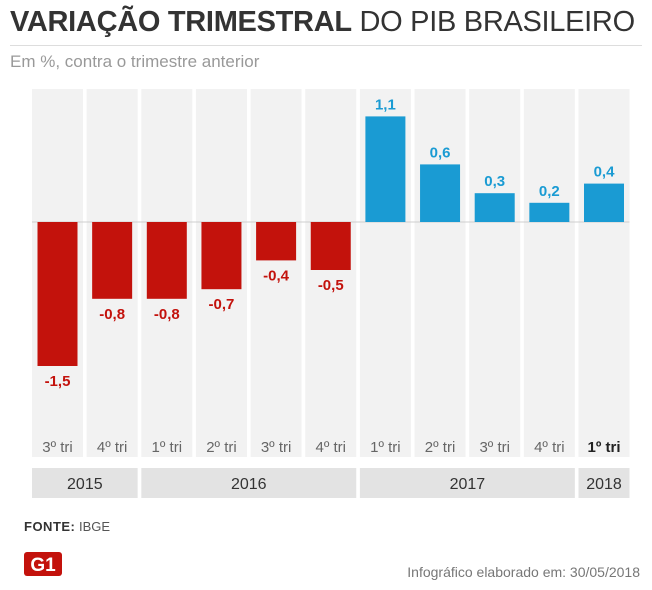 This screenshot has width=652, height=590. Describe the element at coordinates (58, 381) in the screenshot. I see `data-label: -1,5` at that location.